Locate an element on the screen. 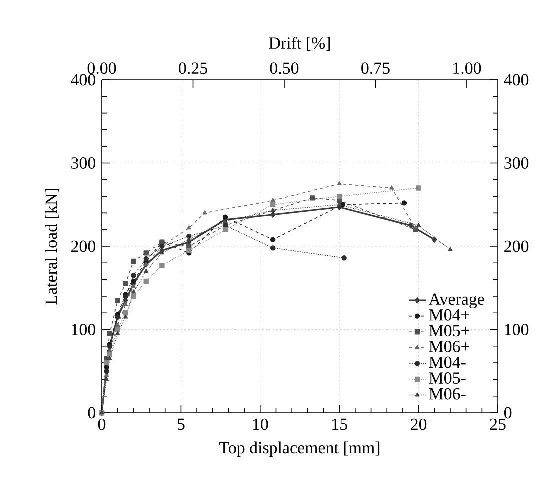 The image size is (552, 490). x2-tick-label: 0.75 is located at coordinates (376, 68).